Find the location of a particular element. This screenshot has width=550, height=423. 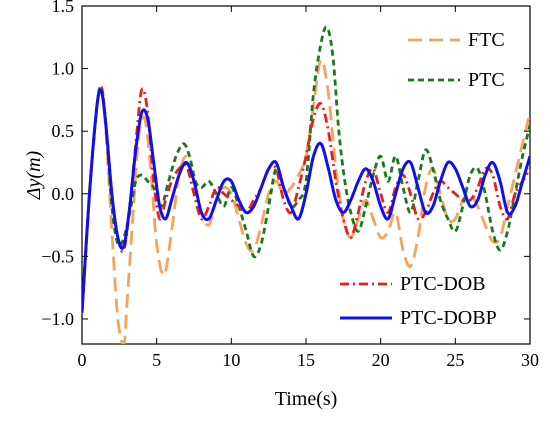

x-tick-label: 20 is located at coordinates (381, 360).